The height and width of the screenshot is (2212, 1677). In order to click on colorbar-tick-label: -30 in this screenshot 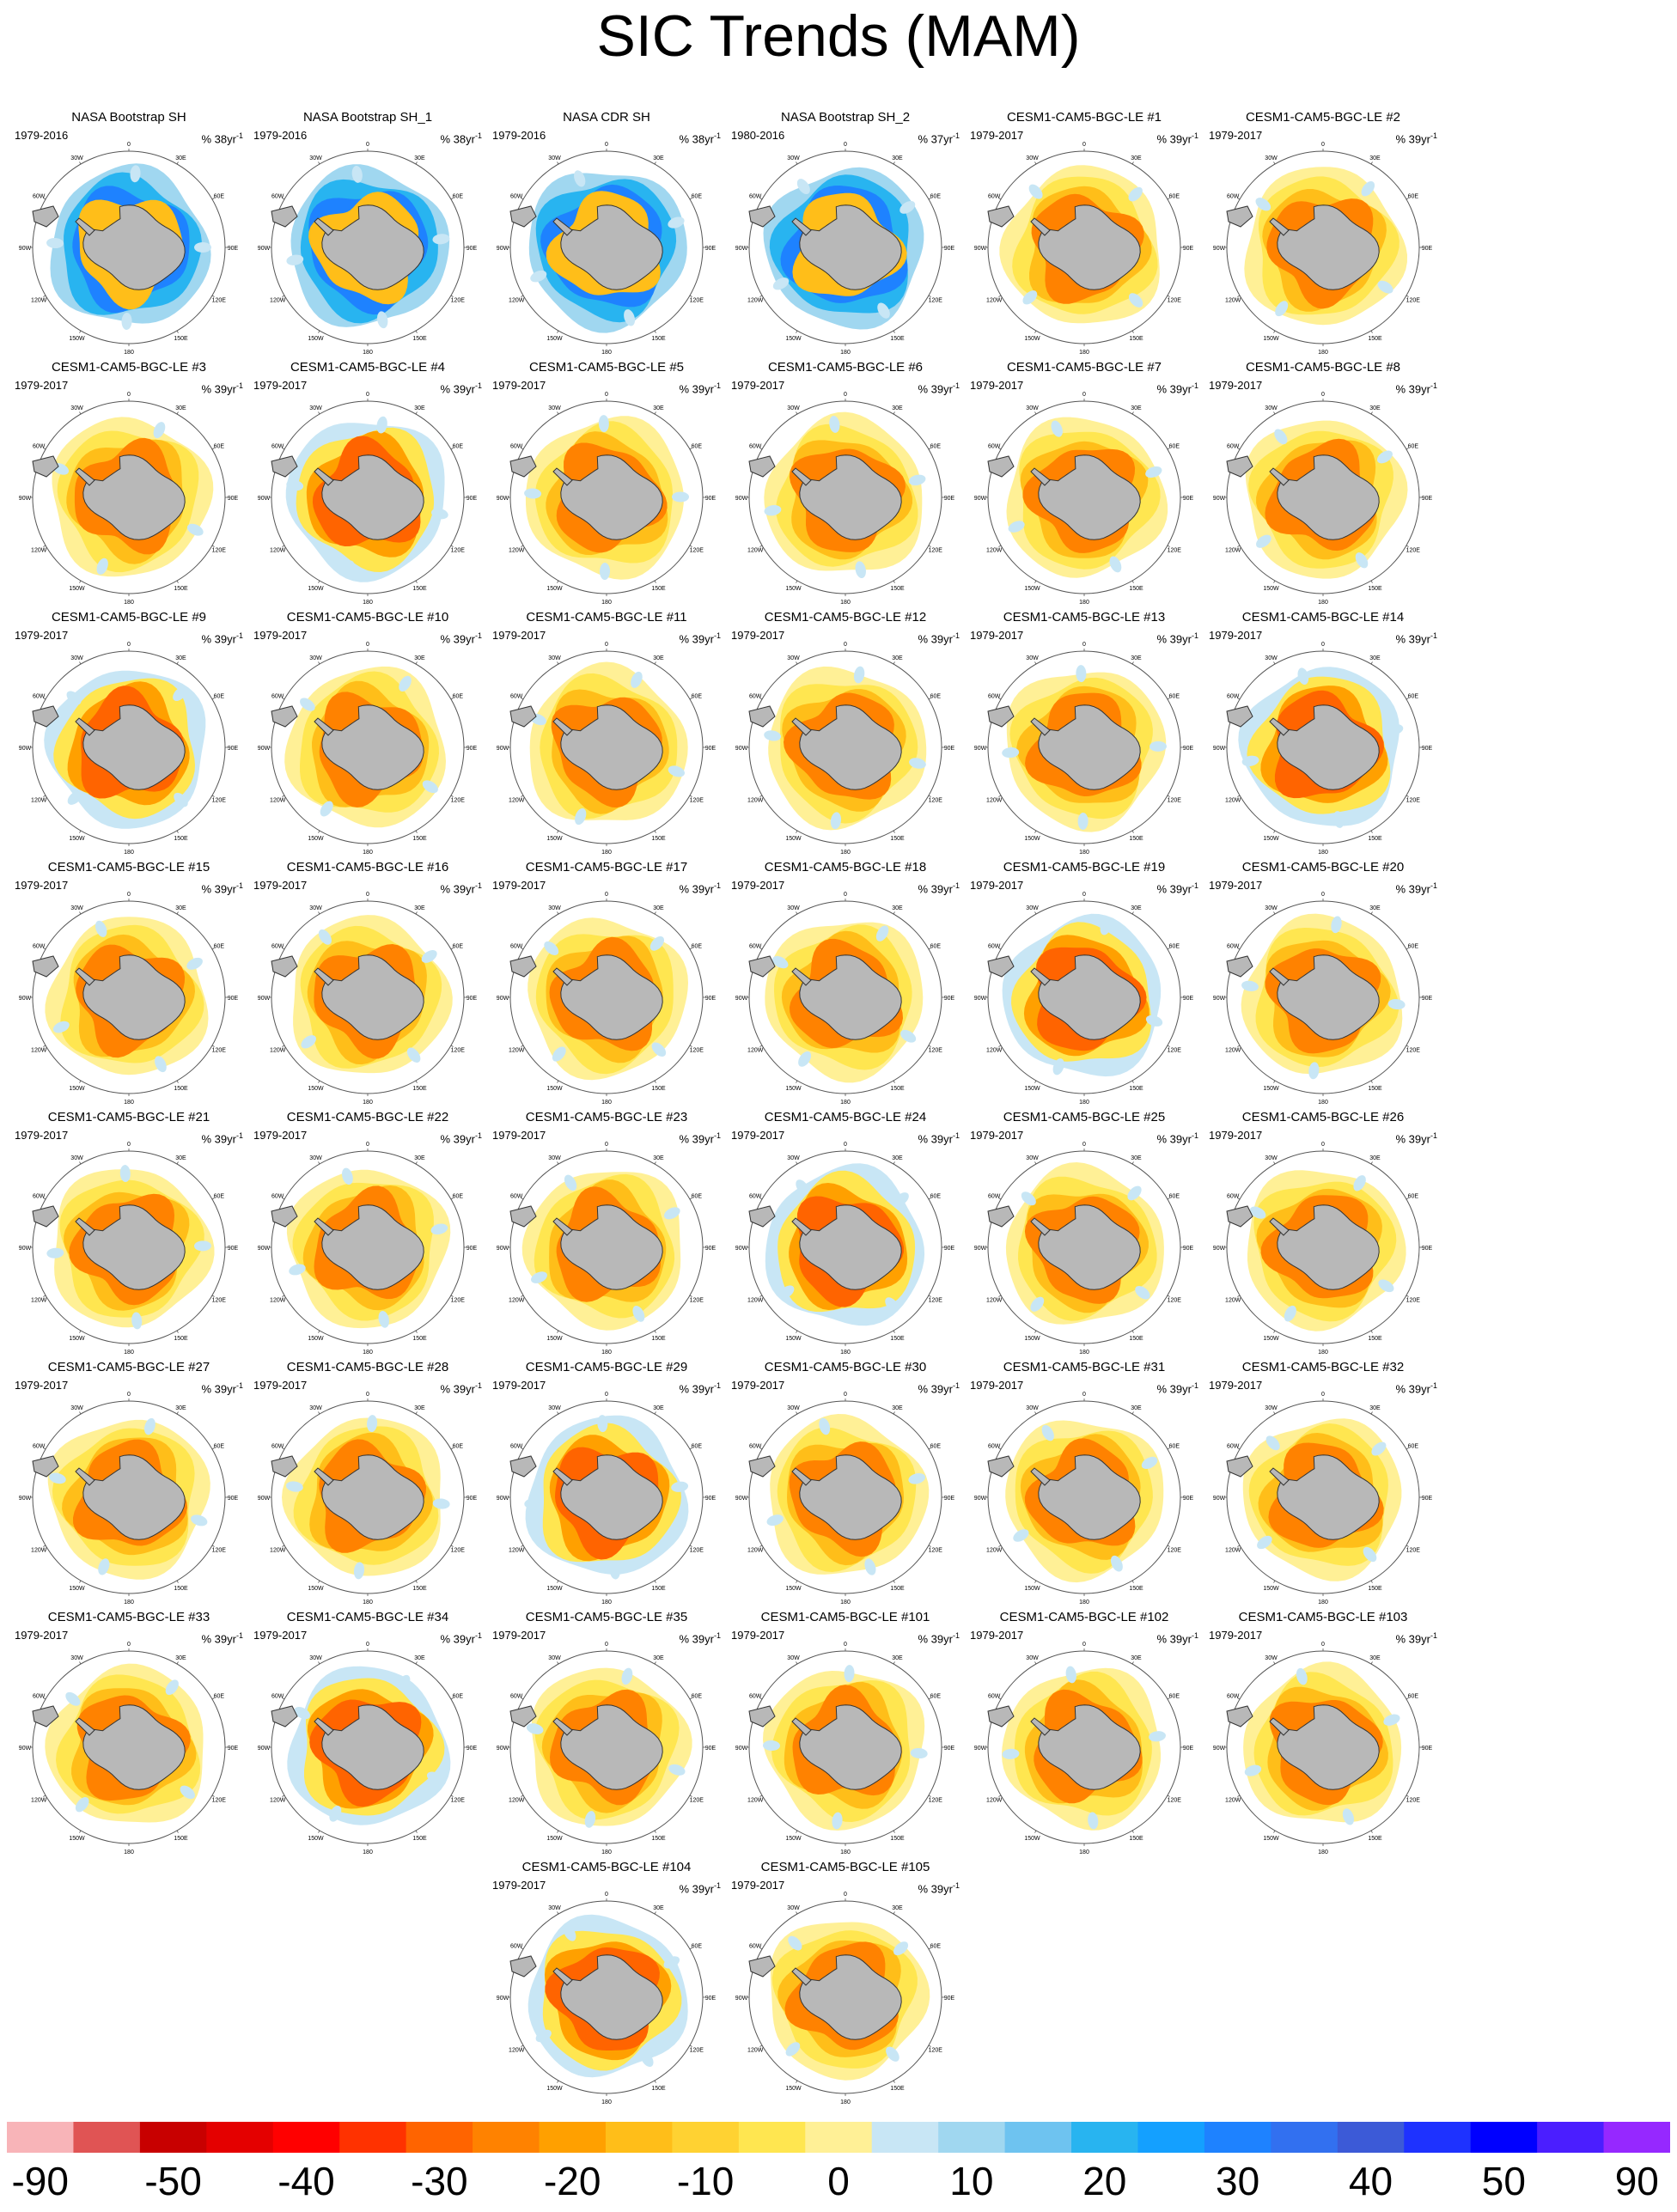, I will do `click(439, 2181)`.